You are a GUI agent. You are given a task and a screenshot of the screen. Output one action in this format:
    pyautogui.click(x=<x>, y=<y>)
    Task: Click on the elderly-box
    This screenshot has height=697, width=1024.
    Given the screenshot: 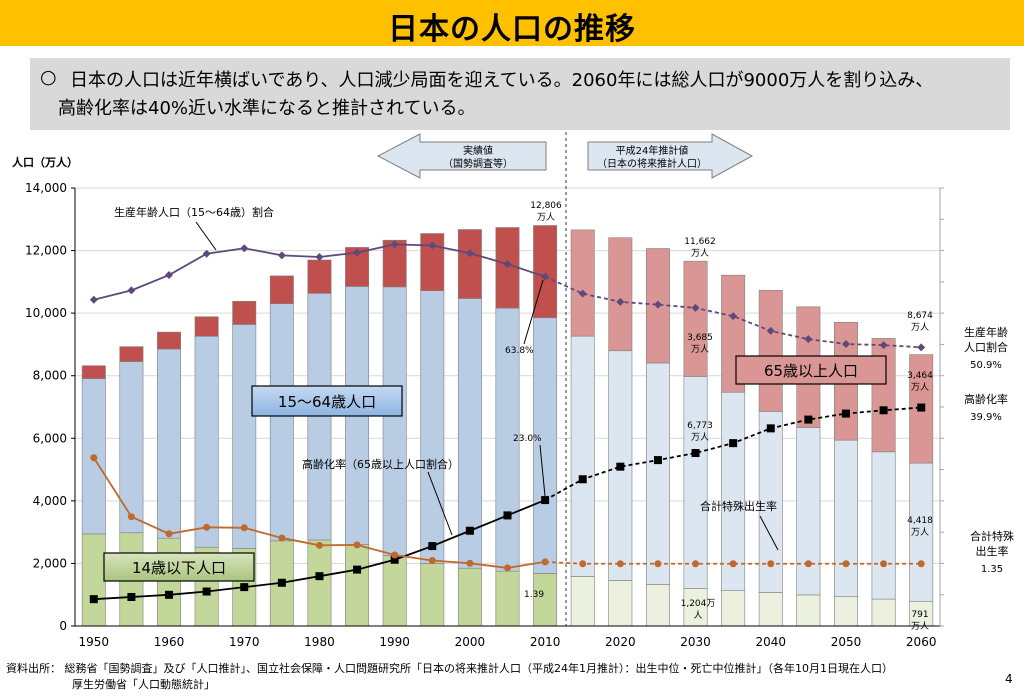 What is the action you would take?
    pyautogui.click(x=811, y=370)
    